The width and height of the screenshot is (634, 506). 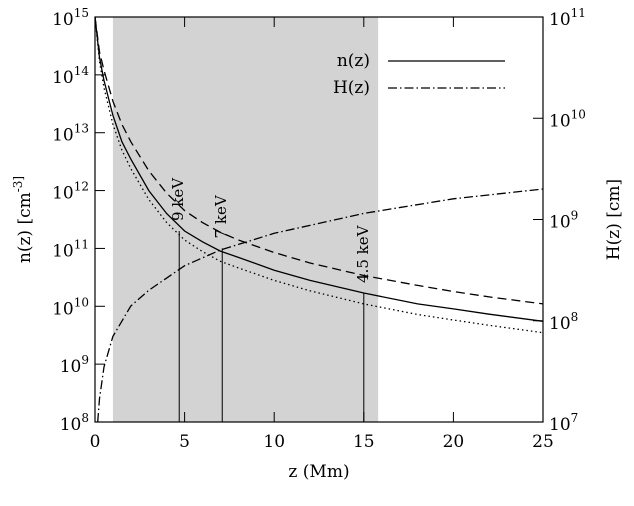 What do you see at coordinates (178, 199) in the screenshot?
I see `annotation-label: 9 keV` at bounding box center [178, 199].